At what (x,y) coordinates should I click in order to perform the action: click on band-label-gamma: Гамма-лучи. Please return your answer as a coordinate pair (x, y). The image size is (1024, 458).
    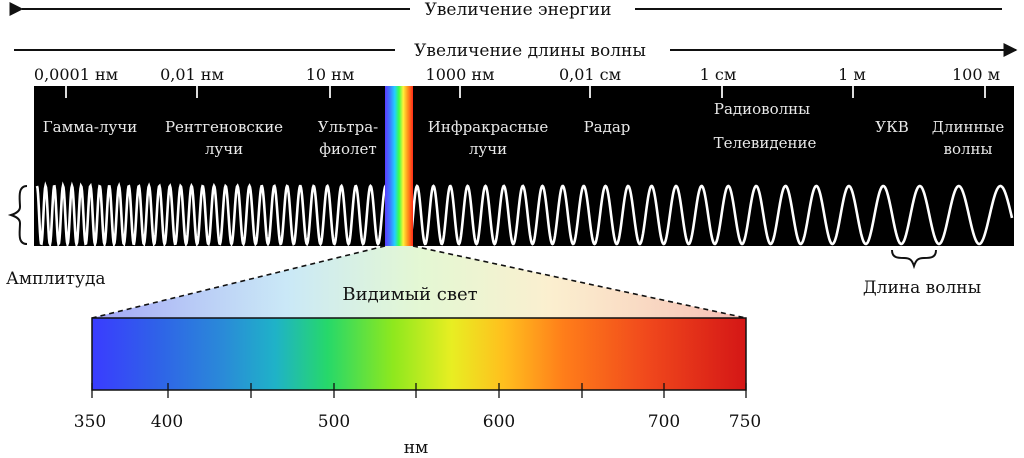
    Looking at the image, I should click on (90, 127).